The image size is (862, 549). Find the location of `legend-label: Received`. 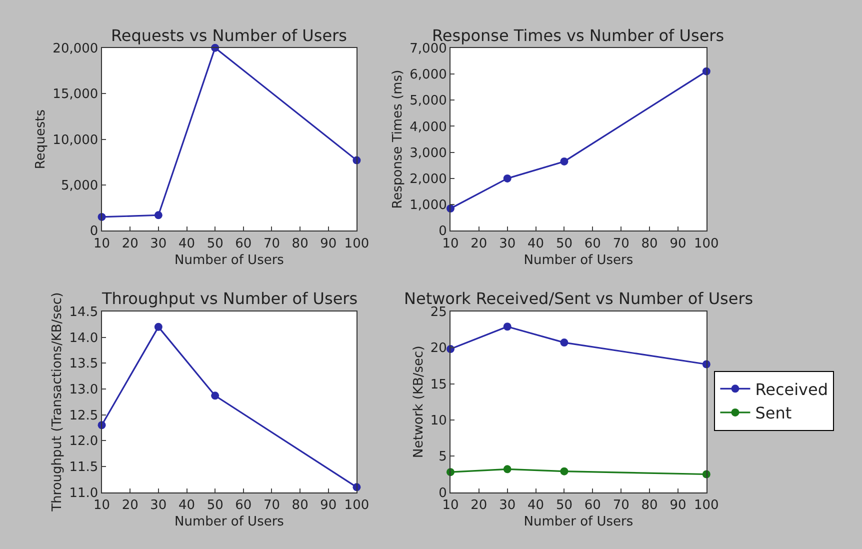

legend-label: Received is located at coordinates (791, 389).